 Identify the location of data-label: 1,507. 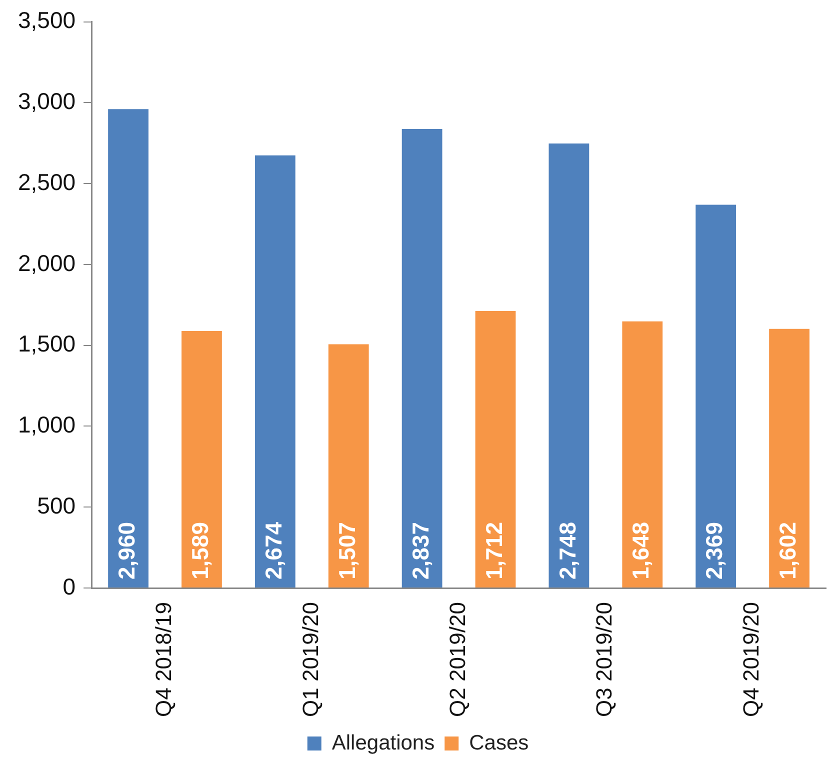
(347, 551).